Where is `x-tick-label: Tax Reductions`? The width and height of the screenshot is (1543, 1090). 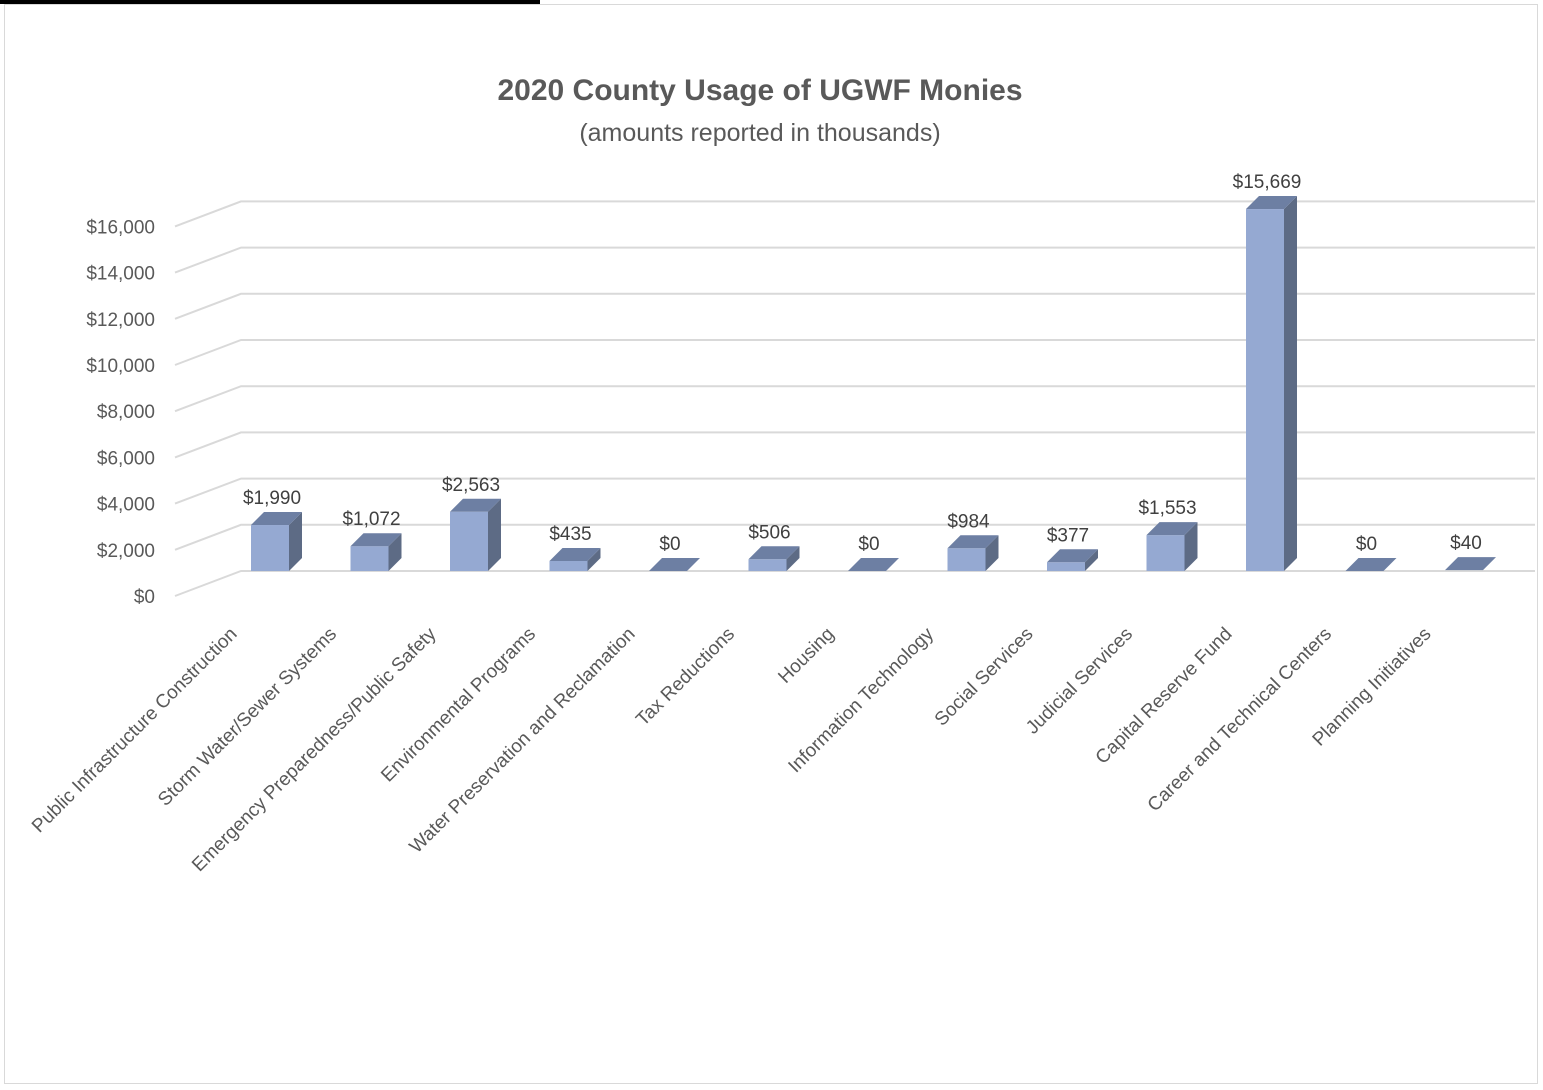 x-tick-label: Tax Reductions is located at coordinates (685, 677).